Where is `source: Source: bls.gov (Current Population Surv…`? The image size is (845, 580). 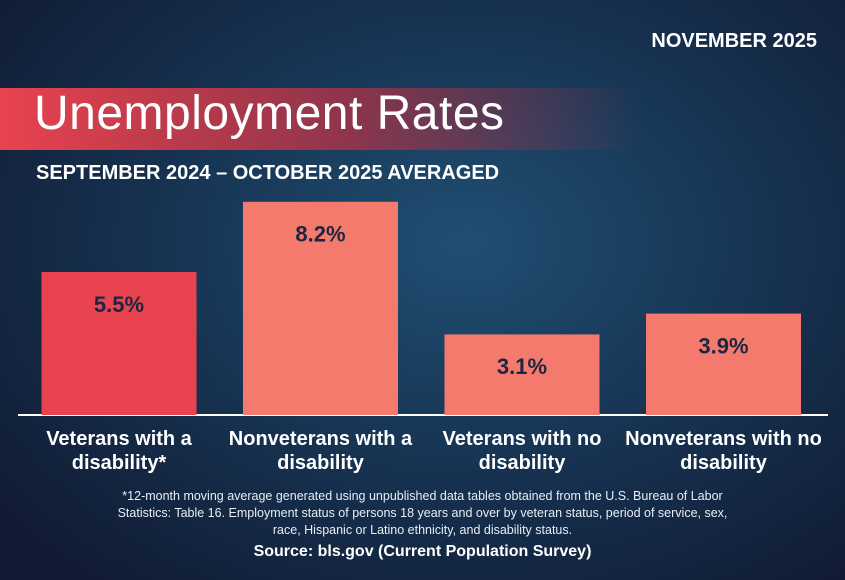
source: Source: bls.gov (Current Population Surv… is located at coordinates (422, 551).